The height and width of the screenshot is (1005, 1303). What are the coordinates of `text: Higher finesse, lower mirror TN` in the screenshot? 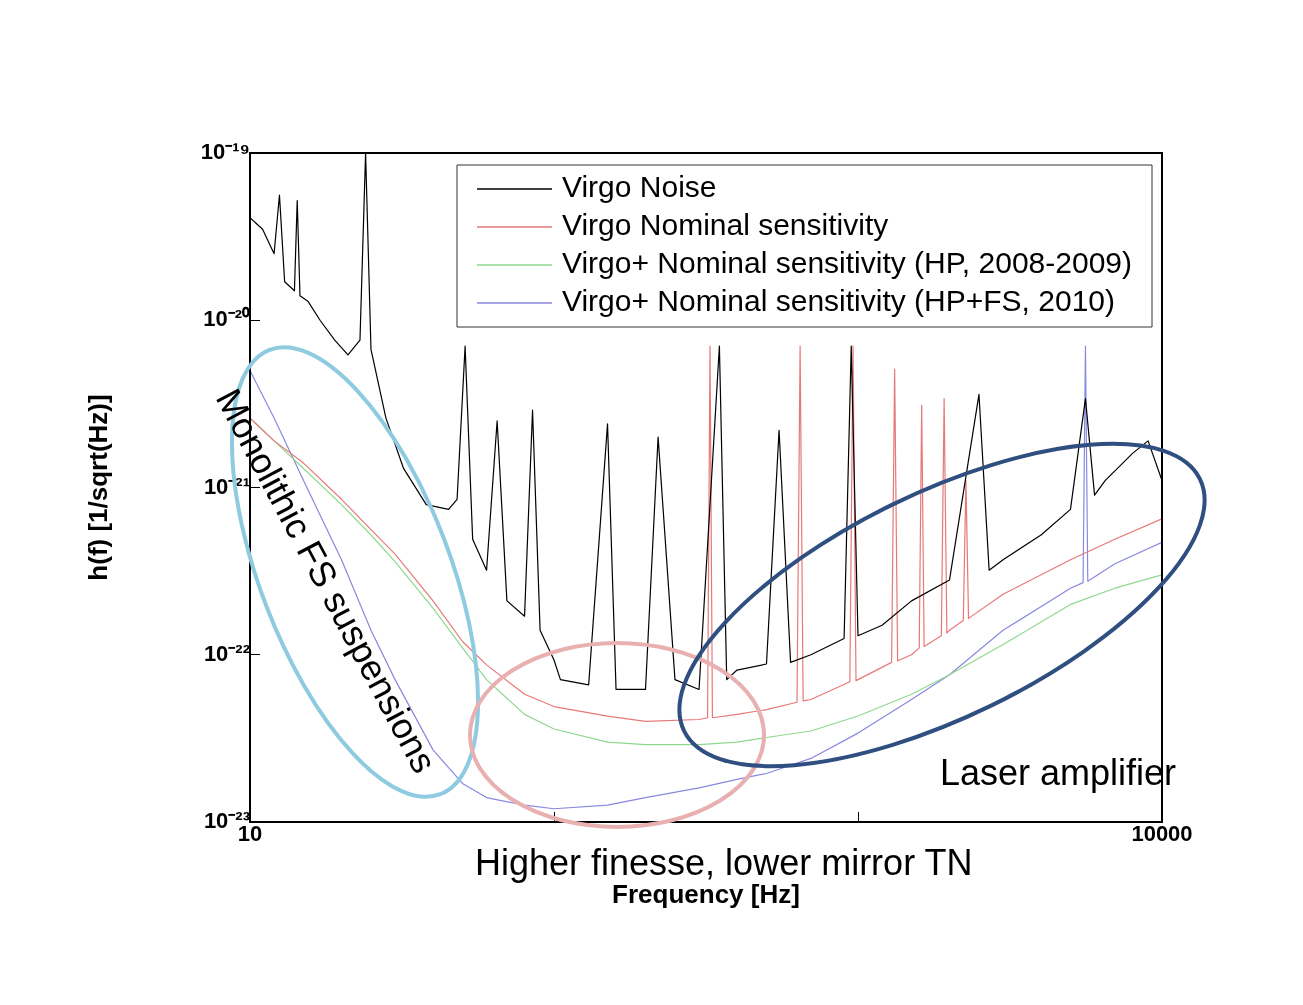 It's located at (724, 863).